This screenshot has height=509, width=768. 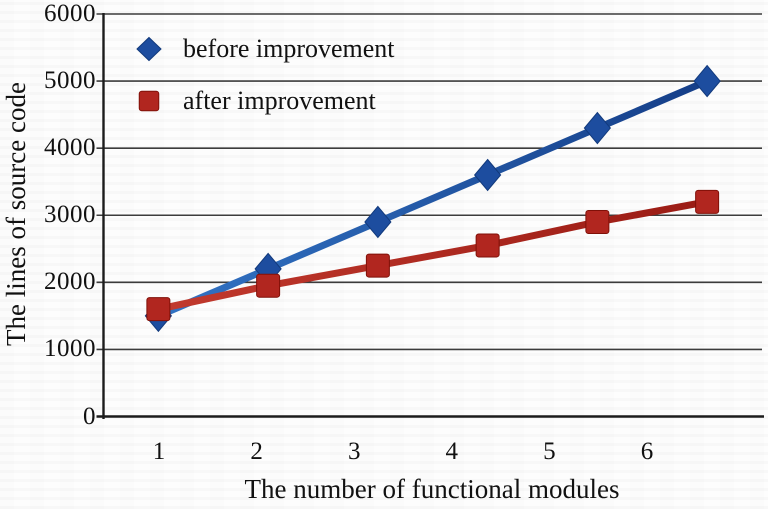 What do you see at coordinates (549, 451) in the screenshot?
I see `x-tick-label: 5` at bounding box center [549, 451].